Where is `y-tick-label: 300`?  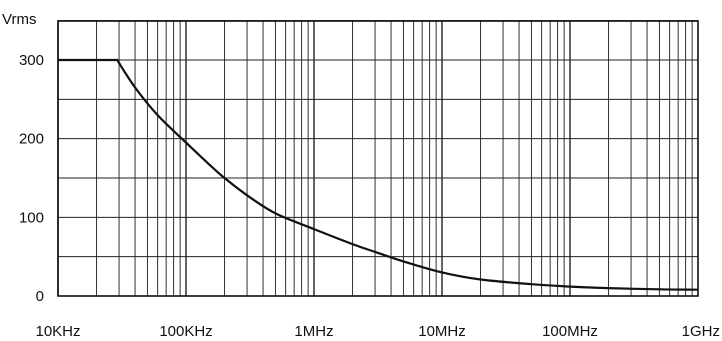
y-tick-label: 300 is located at coordinates (31, 60).